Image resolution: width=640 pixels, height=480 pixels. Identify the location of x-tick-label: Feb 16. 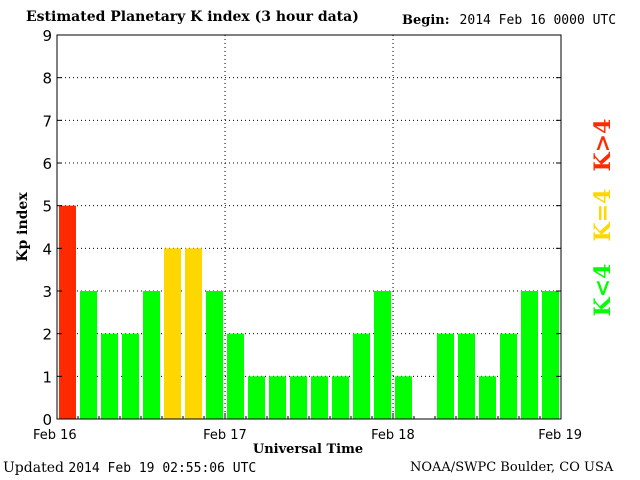
(55, 435).